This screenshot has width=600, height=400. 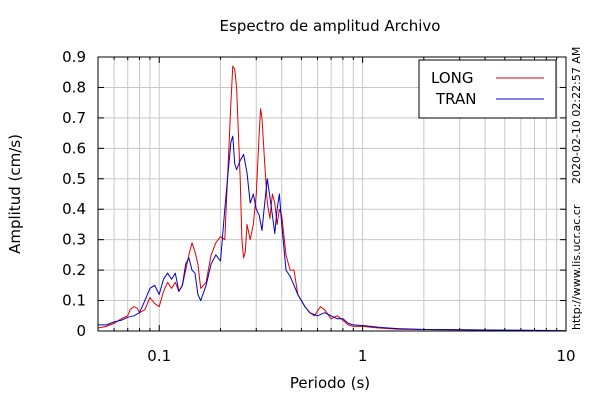 What do you see at coordinates (74, 209) in the screenshot?
I see `y-tick-label: 0.4` at bounding box center [74, 209].